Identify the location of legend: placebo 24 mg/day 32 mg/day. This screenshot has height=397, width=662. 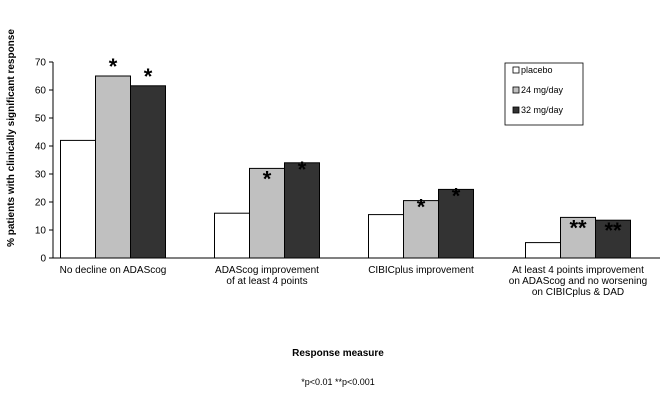
(544, 94).